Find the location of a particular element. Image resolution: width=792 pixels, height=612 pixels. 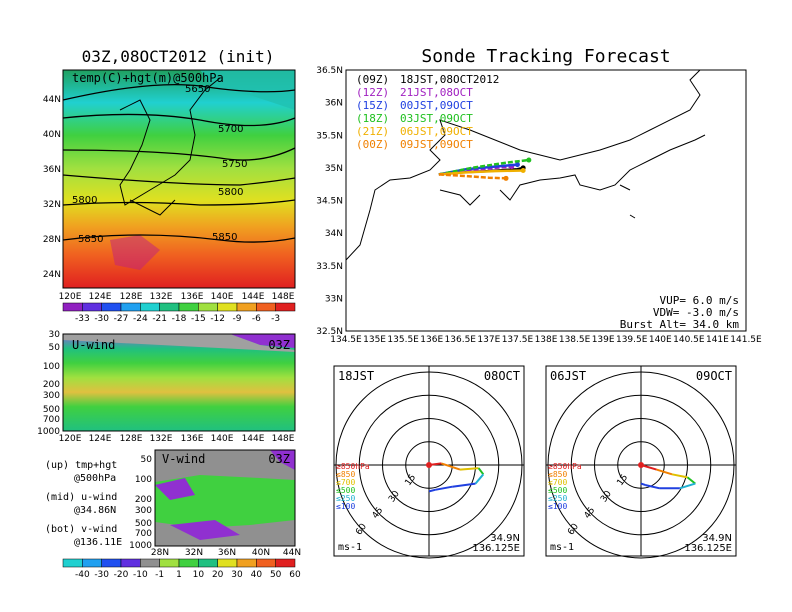

v-wind-label: V-wind is located at coordinates (183, 459).